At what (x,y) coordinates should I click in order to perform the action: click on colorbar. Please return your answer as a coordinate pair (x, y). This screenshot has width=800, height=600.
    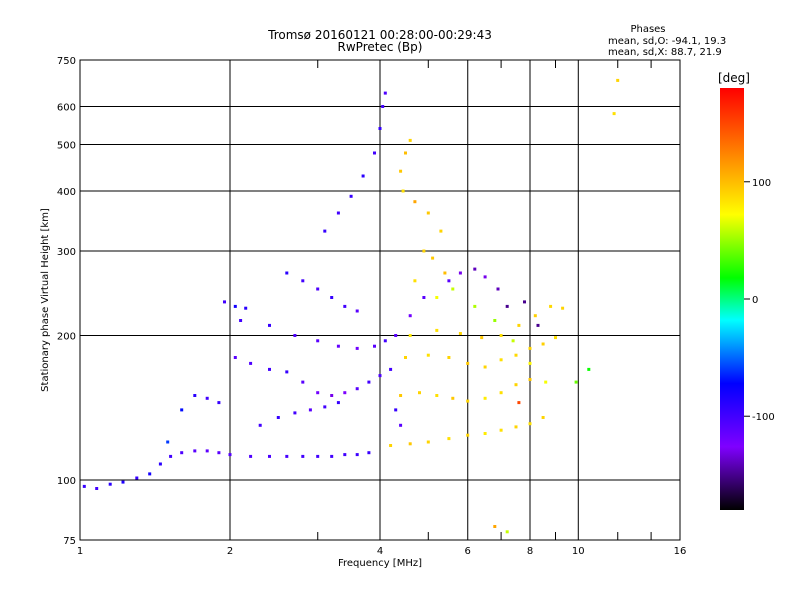
    Looking at the image, I should click on (732, 299).